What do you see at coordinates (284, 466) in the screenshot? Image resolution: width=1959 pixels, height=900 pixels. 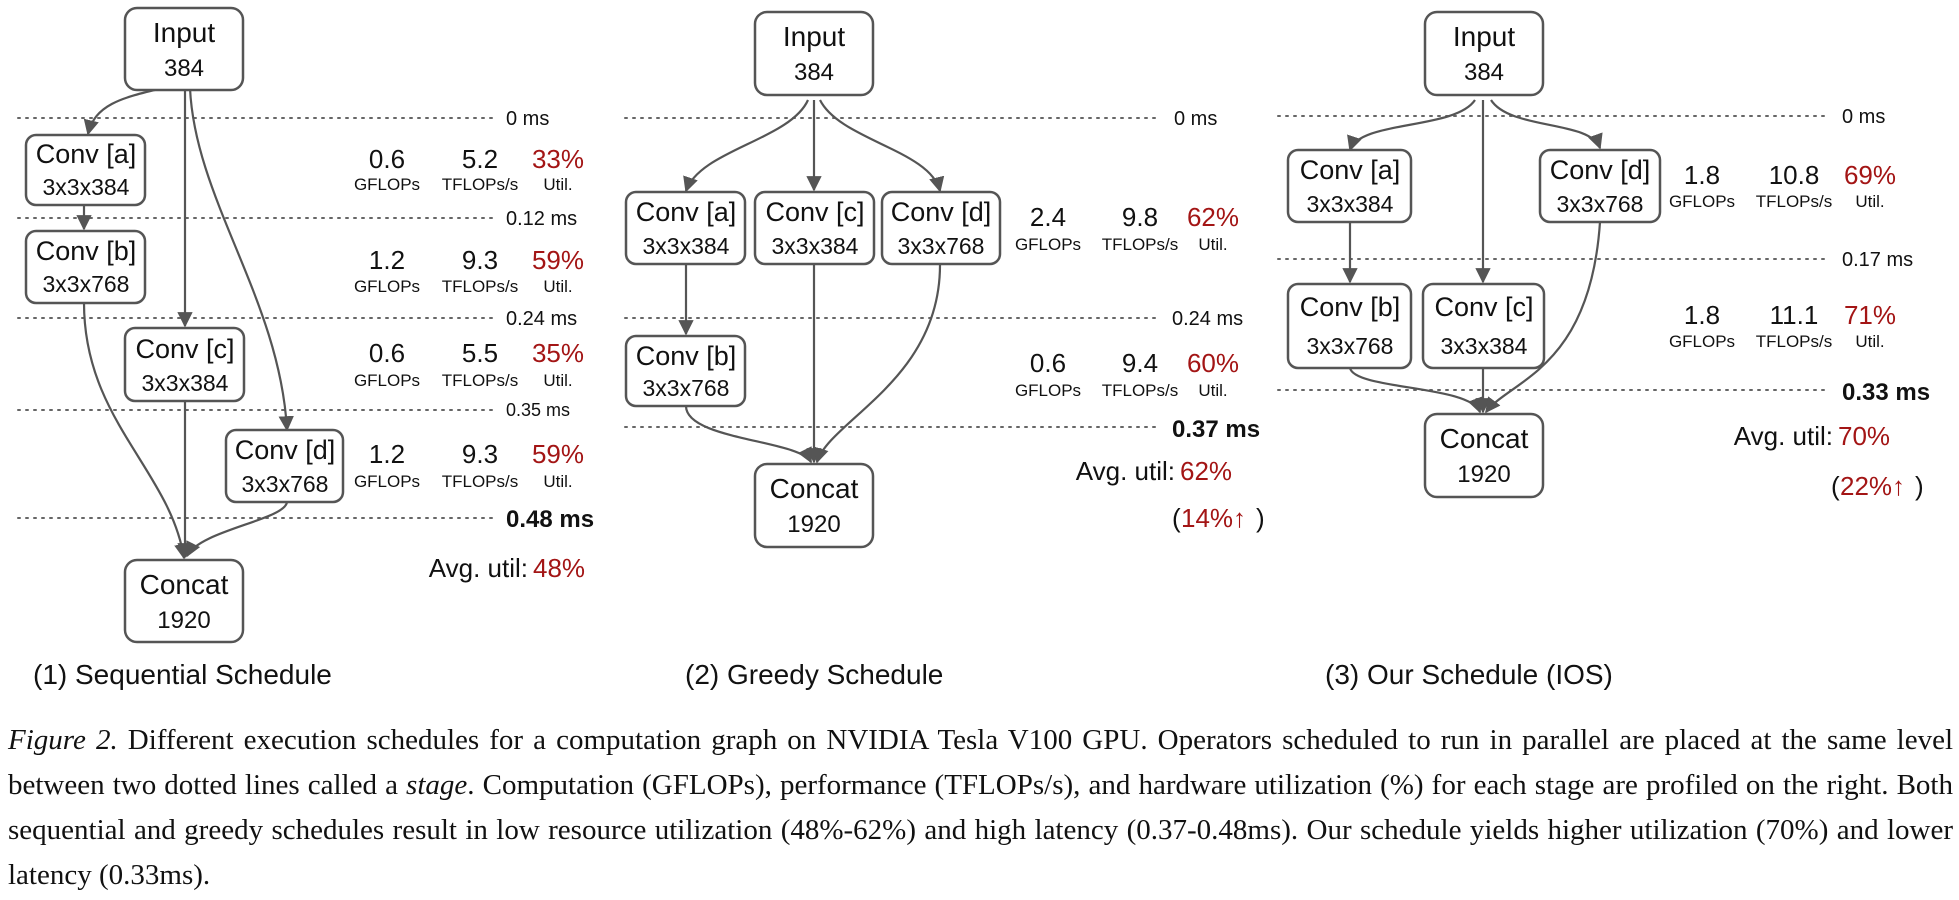 I see `node-conv-d: Conv [d] 3x3x768` at bounding box center [284, 466].